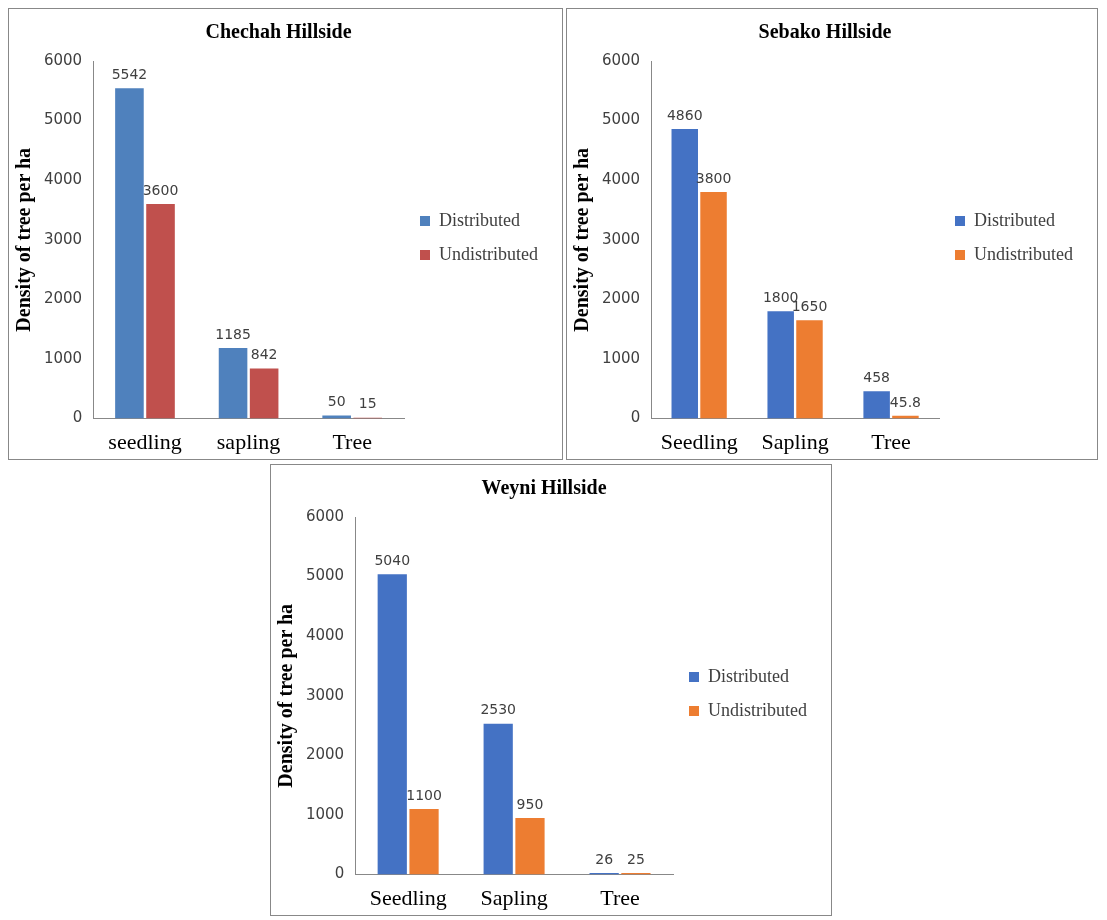 This screenshot has width=1107, height=920. What do you see at coordinates (905, 401) in the screenshot?
I see `data-label: 45.8` at bounding box center [905, 401].